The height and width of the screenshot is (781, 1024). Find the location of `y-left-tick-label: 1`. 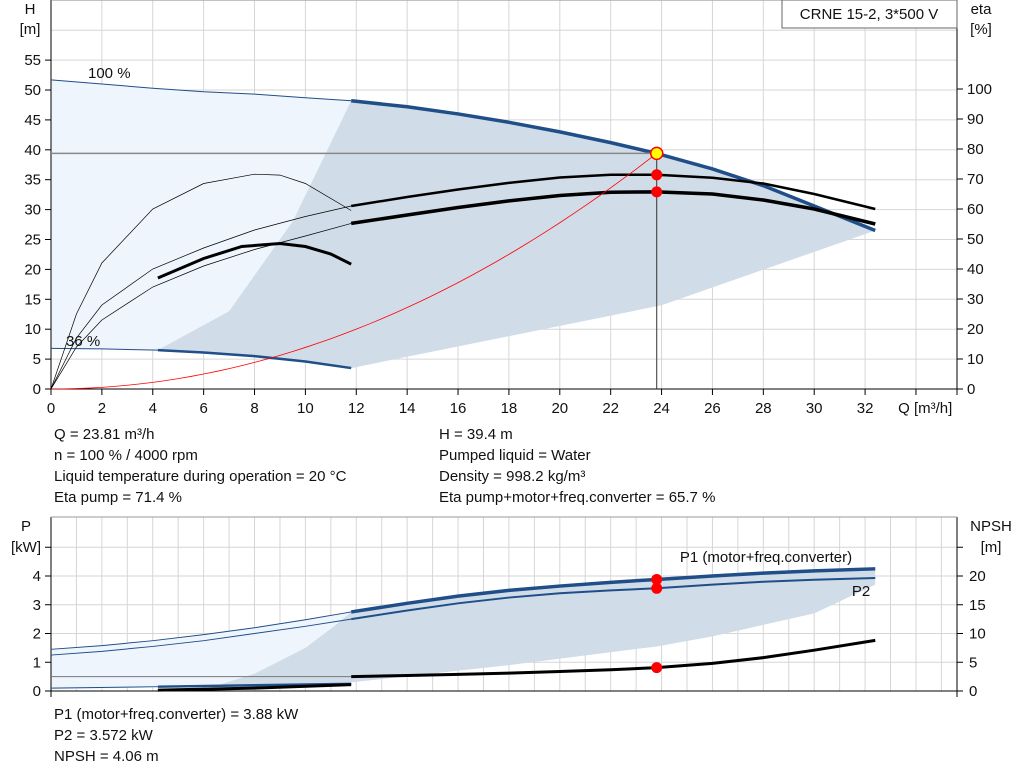

y-left-tick-label: 1 is located at coordinates (37, 662).